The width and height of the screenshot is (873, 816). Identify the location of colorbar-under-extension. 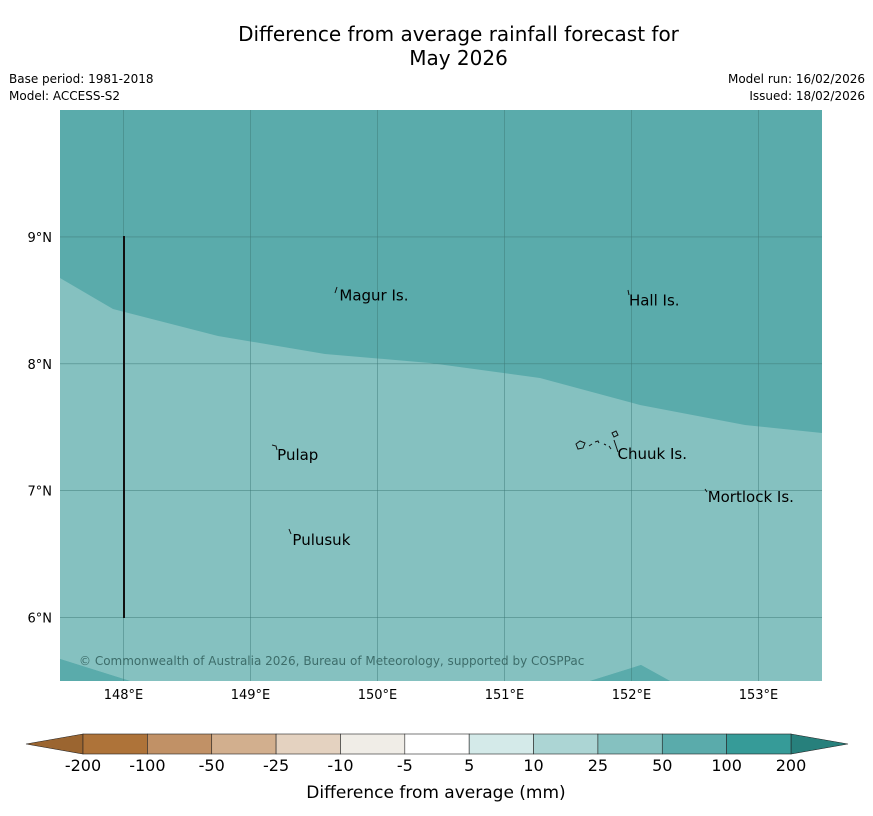
(54, 744).